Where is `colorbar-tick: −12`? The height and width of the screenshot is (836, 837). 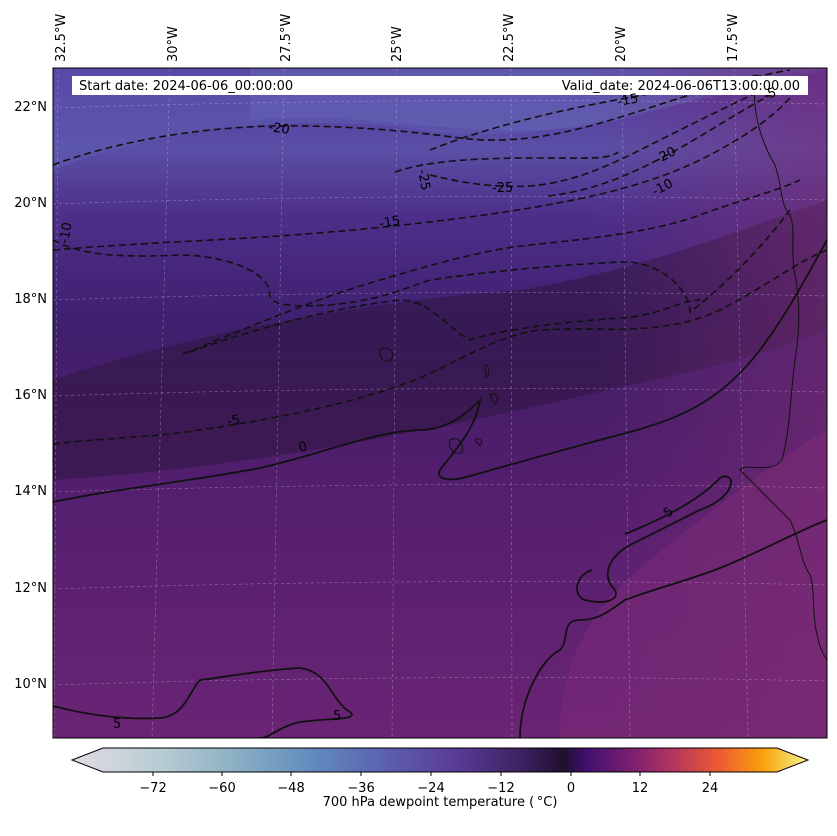
colorbar-tick: −12 is located at coordinates (500, 788).